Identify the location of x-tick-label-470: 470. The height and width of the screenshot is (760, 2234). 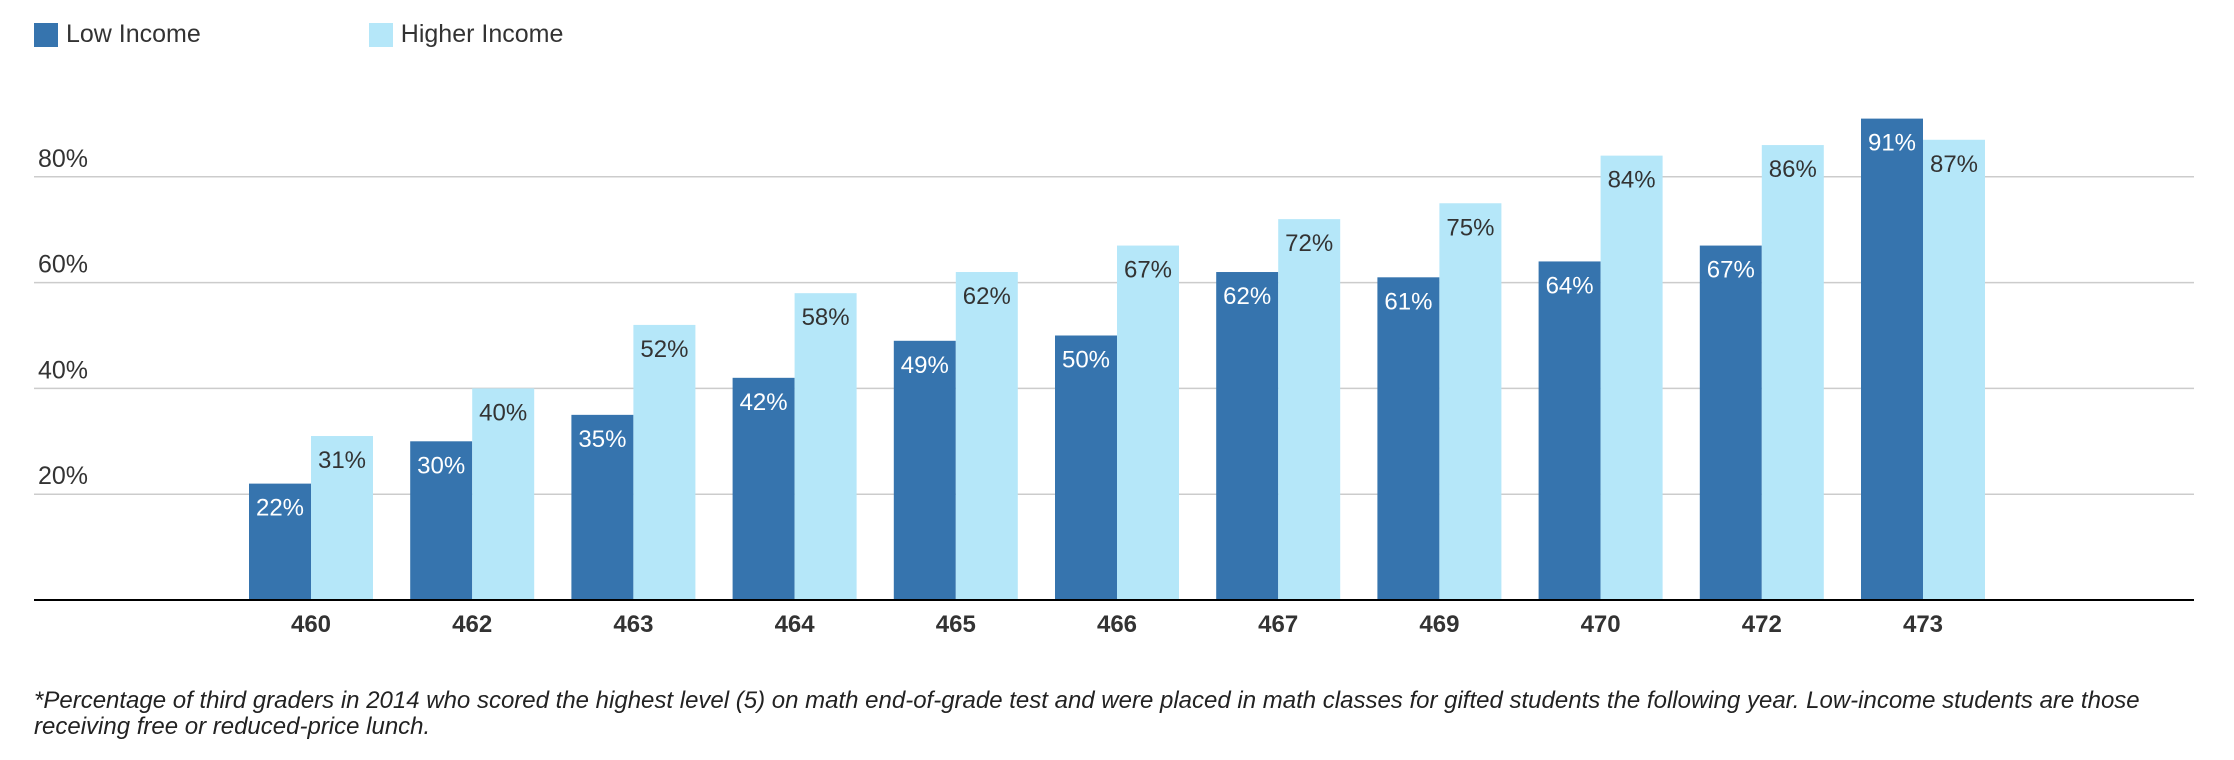
(1601, 624).